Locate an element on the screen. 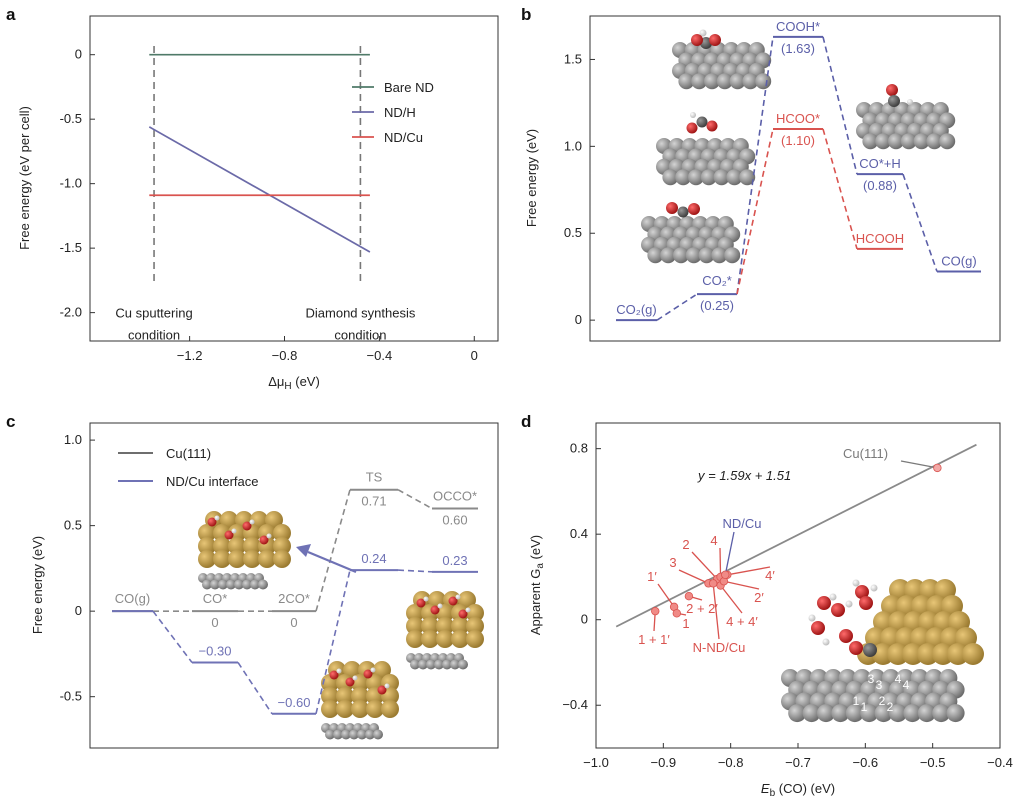 The image size is (1032, 809). panel-a-ytick-label: 0 is located at coordinates (78, 54).